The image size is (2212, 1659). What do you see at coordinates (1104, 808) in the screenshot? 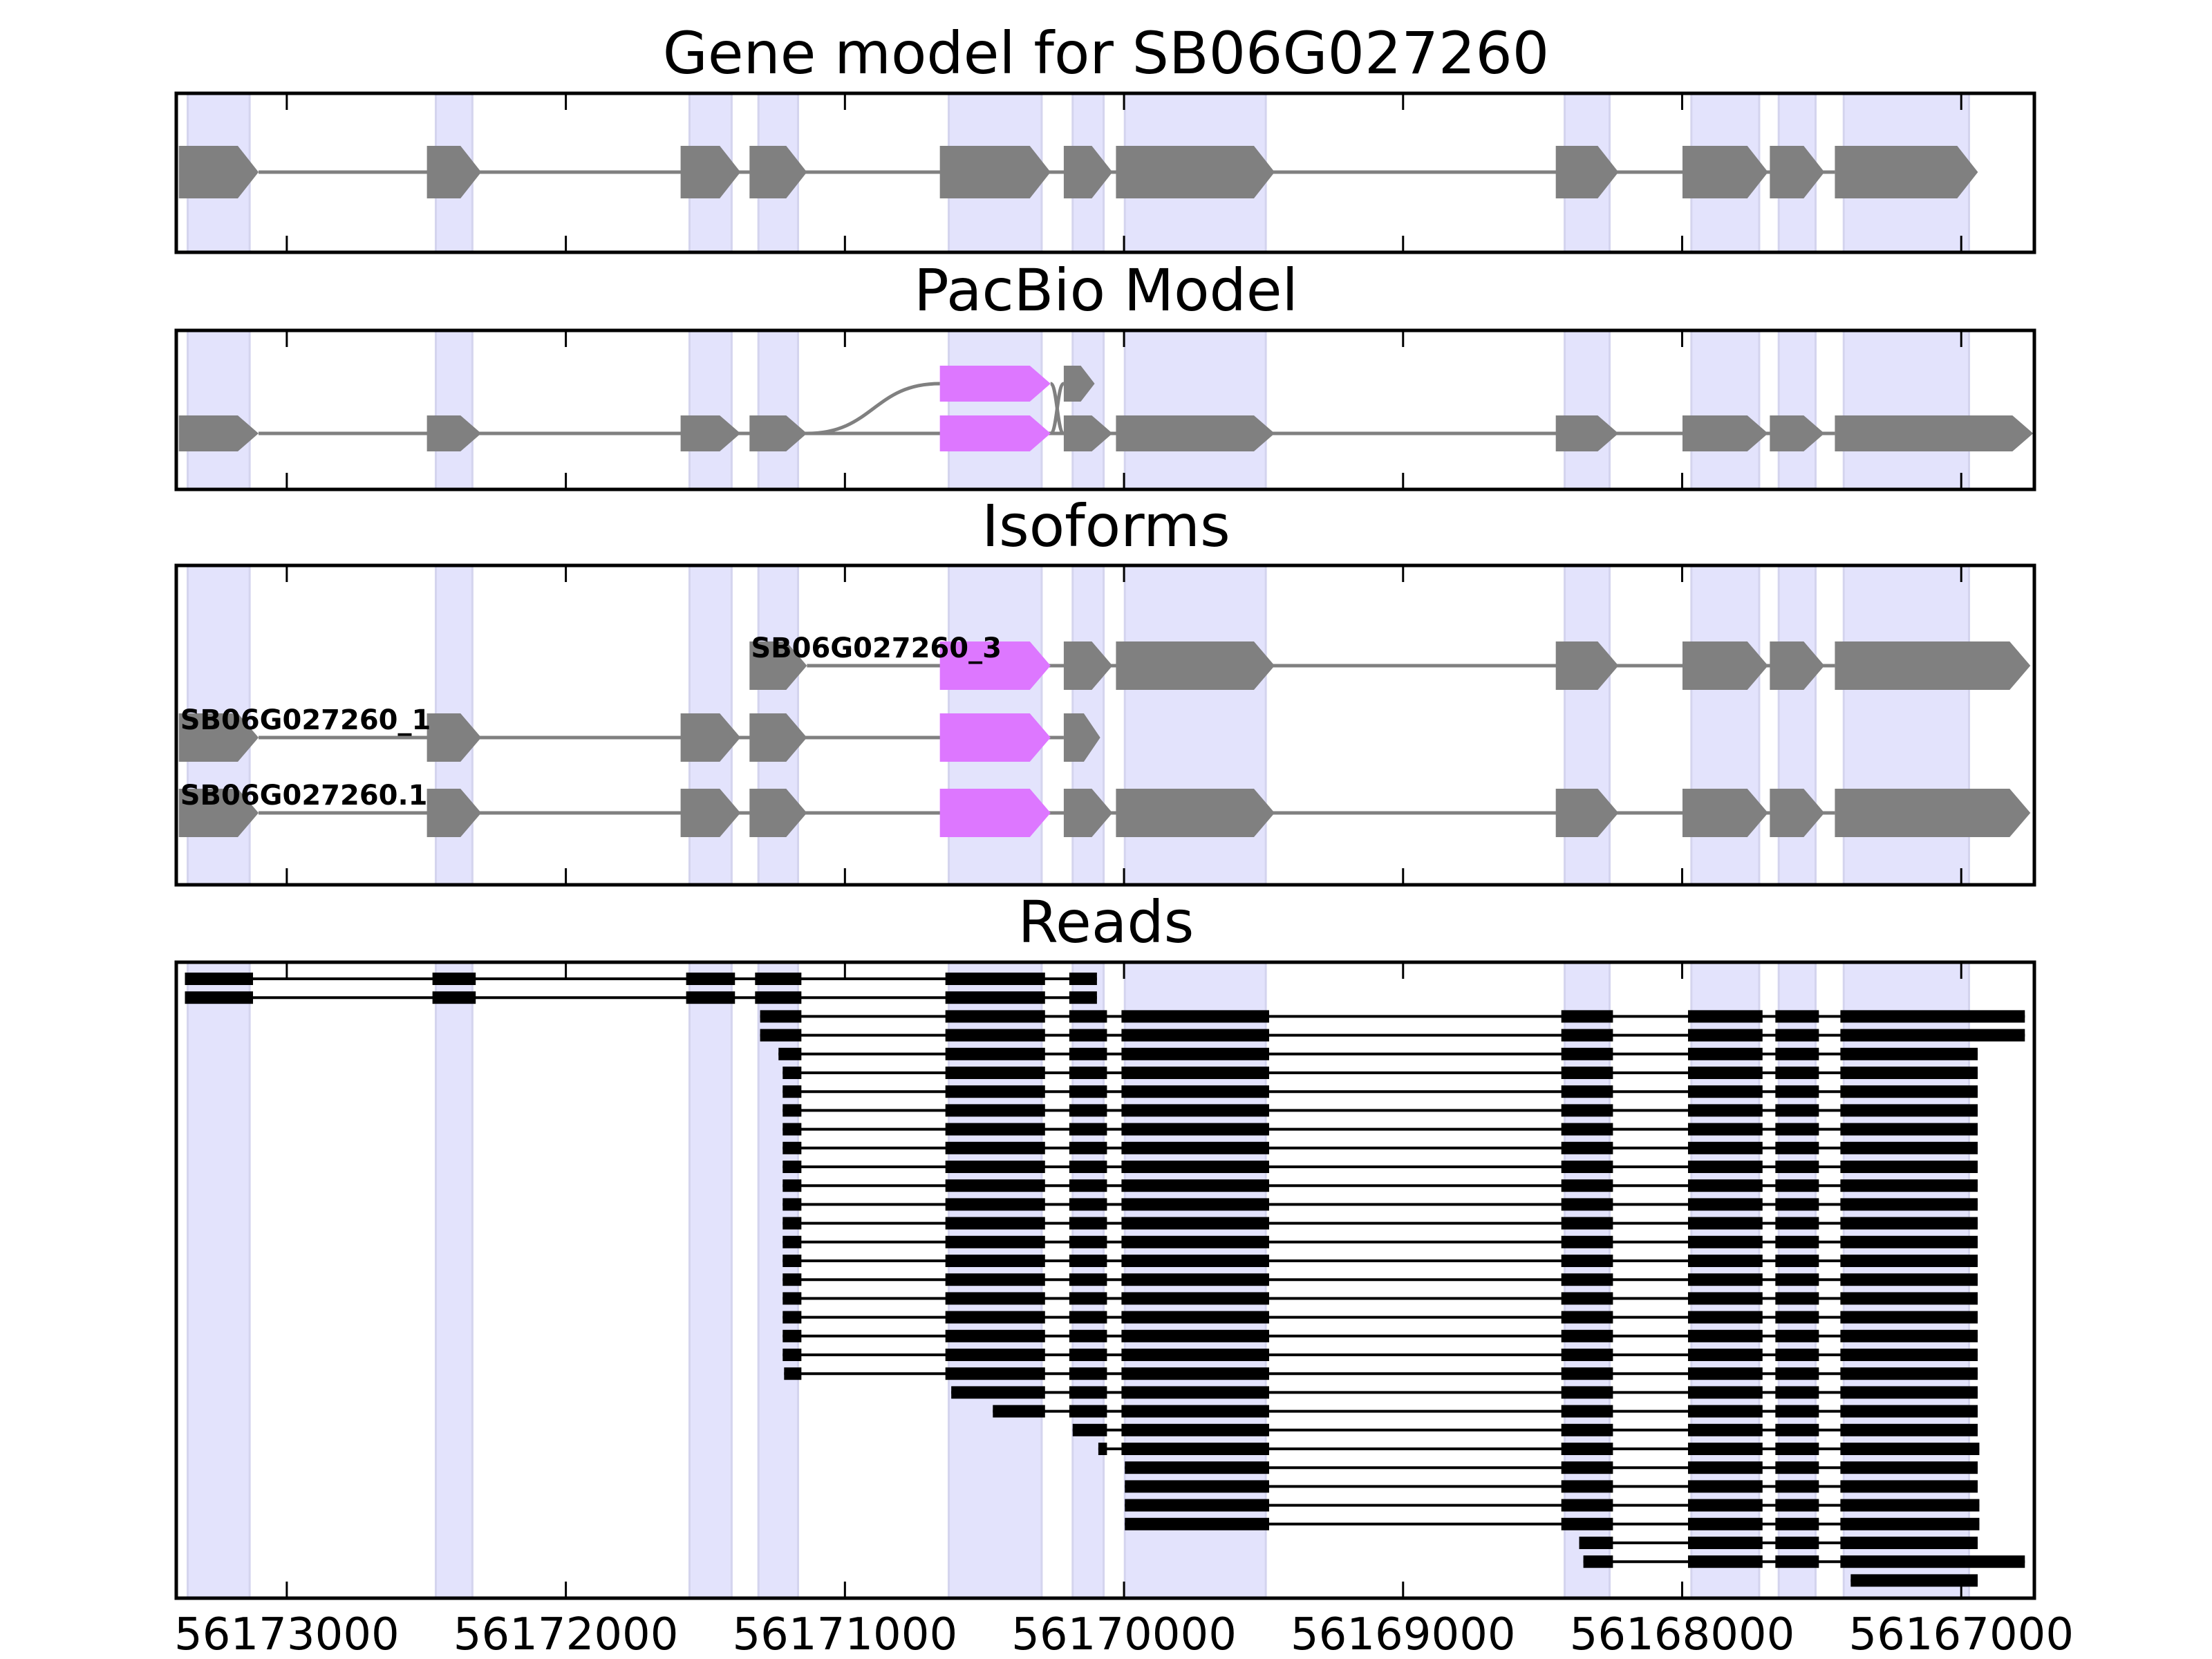
I see `transcript-row: SB06G027260.1` at bounding box center [1104, 808].